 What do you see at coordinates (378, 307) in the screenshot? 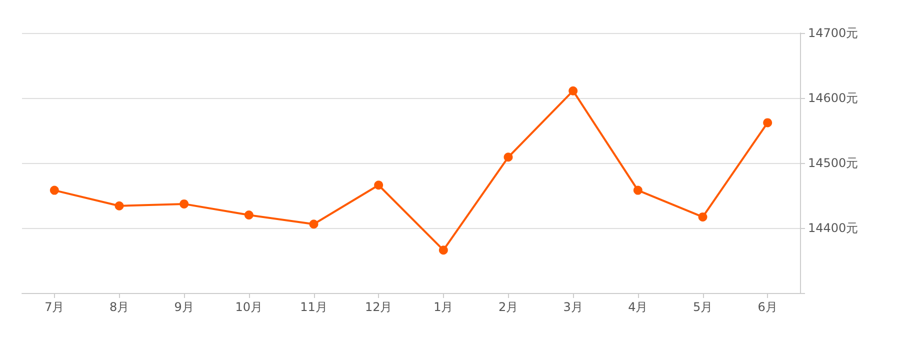
I see `x-tick-label: 12月` at bounding box center [378, 307].